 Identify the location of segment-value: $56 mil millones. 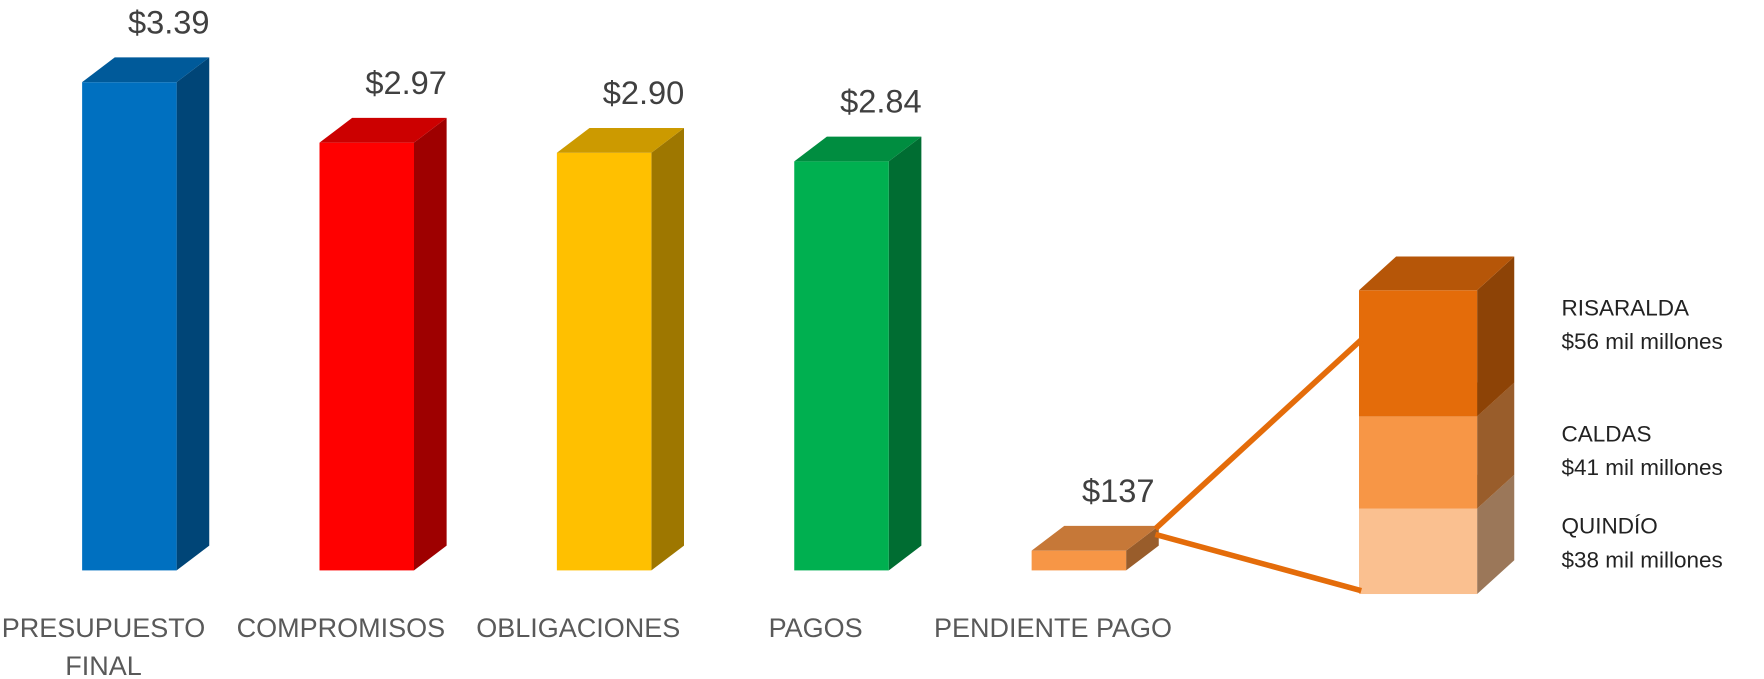
(1642, 341).